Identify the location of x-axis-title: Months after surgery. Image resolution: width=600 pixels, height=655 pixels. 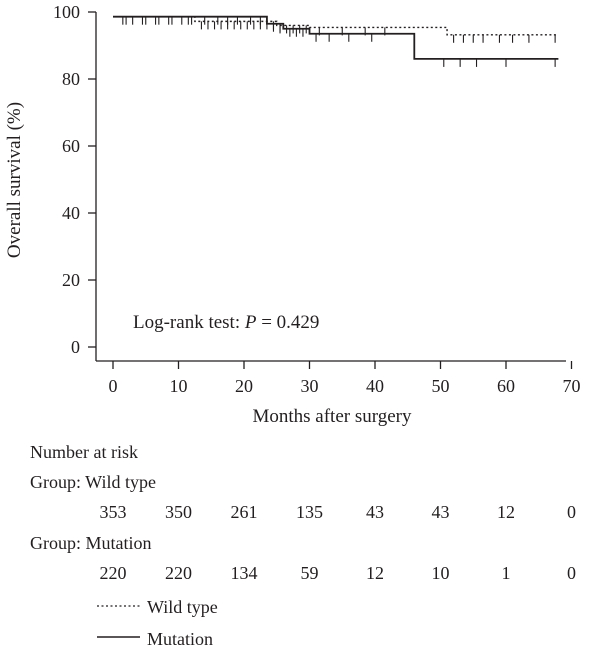
(332, 416).